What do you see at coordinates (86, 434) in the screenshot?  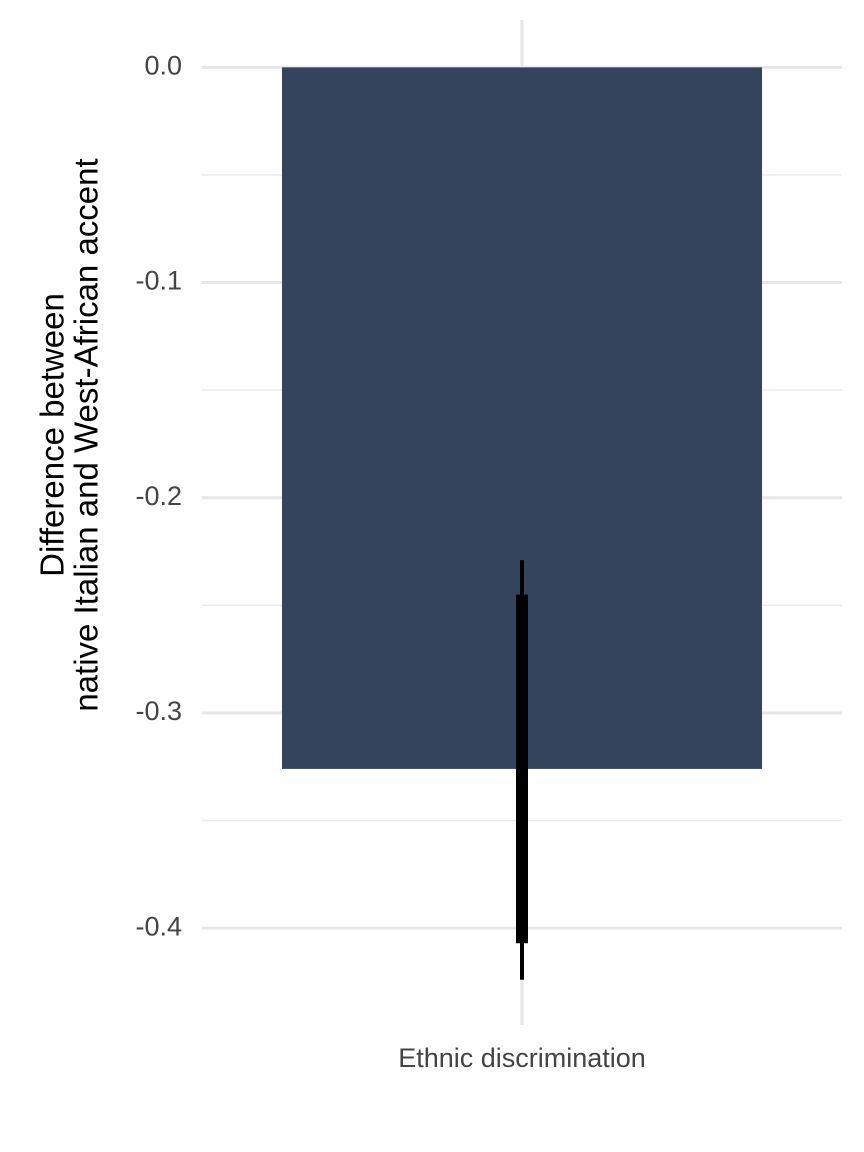 I see `y-axis-title-line: native Italian and West-African accent` at bounding box center [86, 434].